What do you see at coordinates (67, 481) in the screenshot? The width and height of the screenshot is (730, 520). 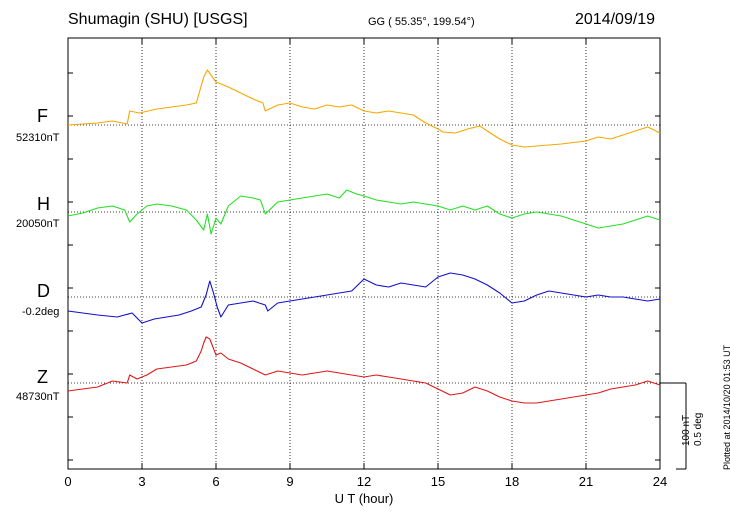 I see `x-tick-label-0: 0` at bounding box center [67, 481].